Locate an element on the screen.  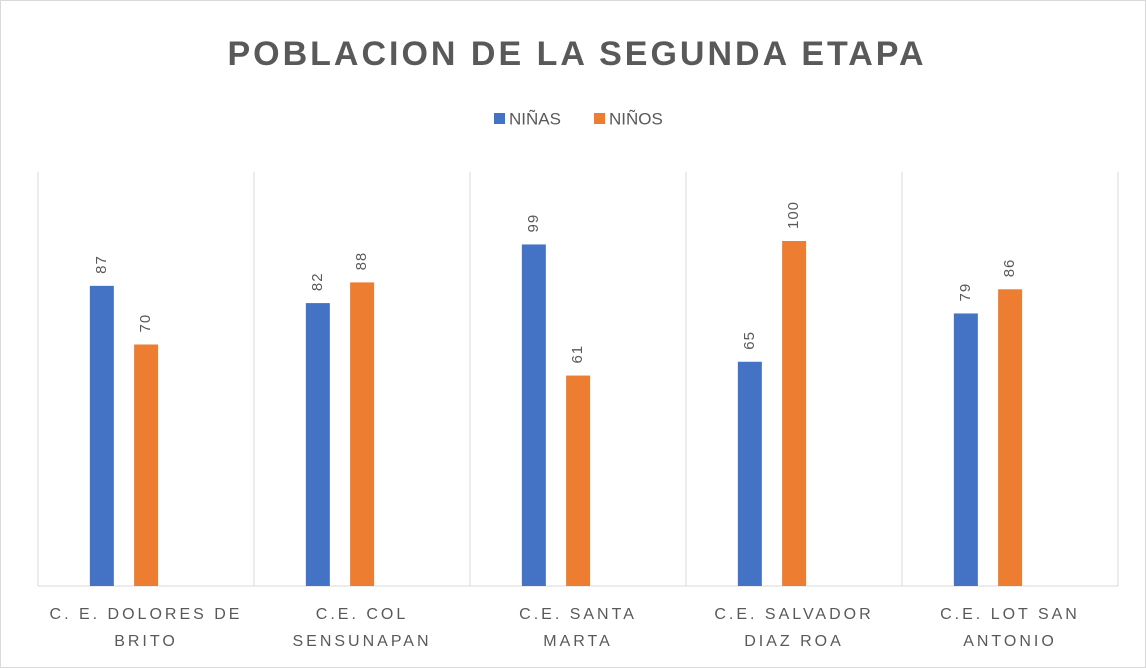
x-tick-label: SENSUNAPAN is located at coordinates (361, 641).